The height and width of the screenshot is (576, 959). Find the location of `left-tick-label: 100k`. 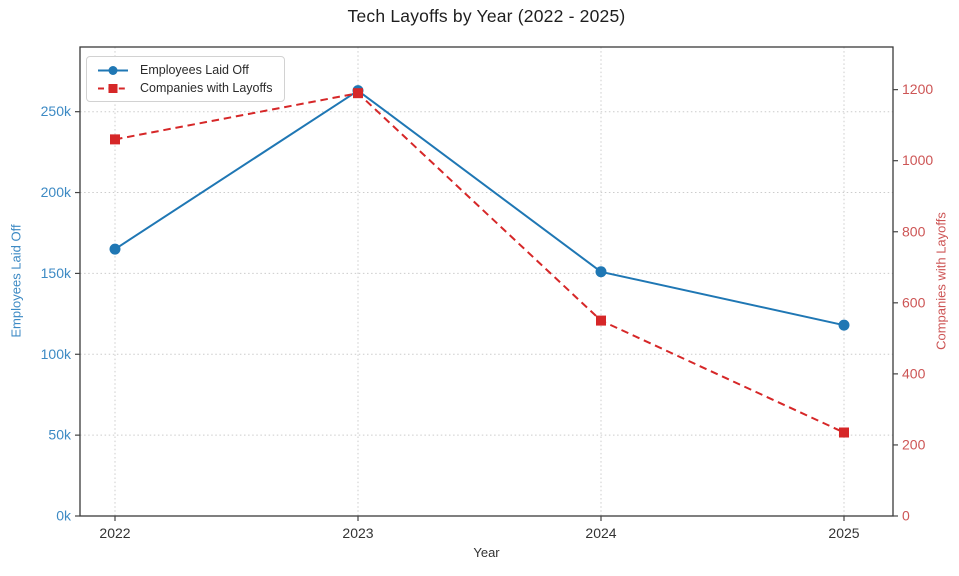

left-tick-label: 100k is located at coordinates (56, 354).